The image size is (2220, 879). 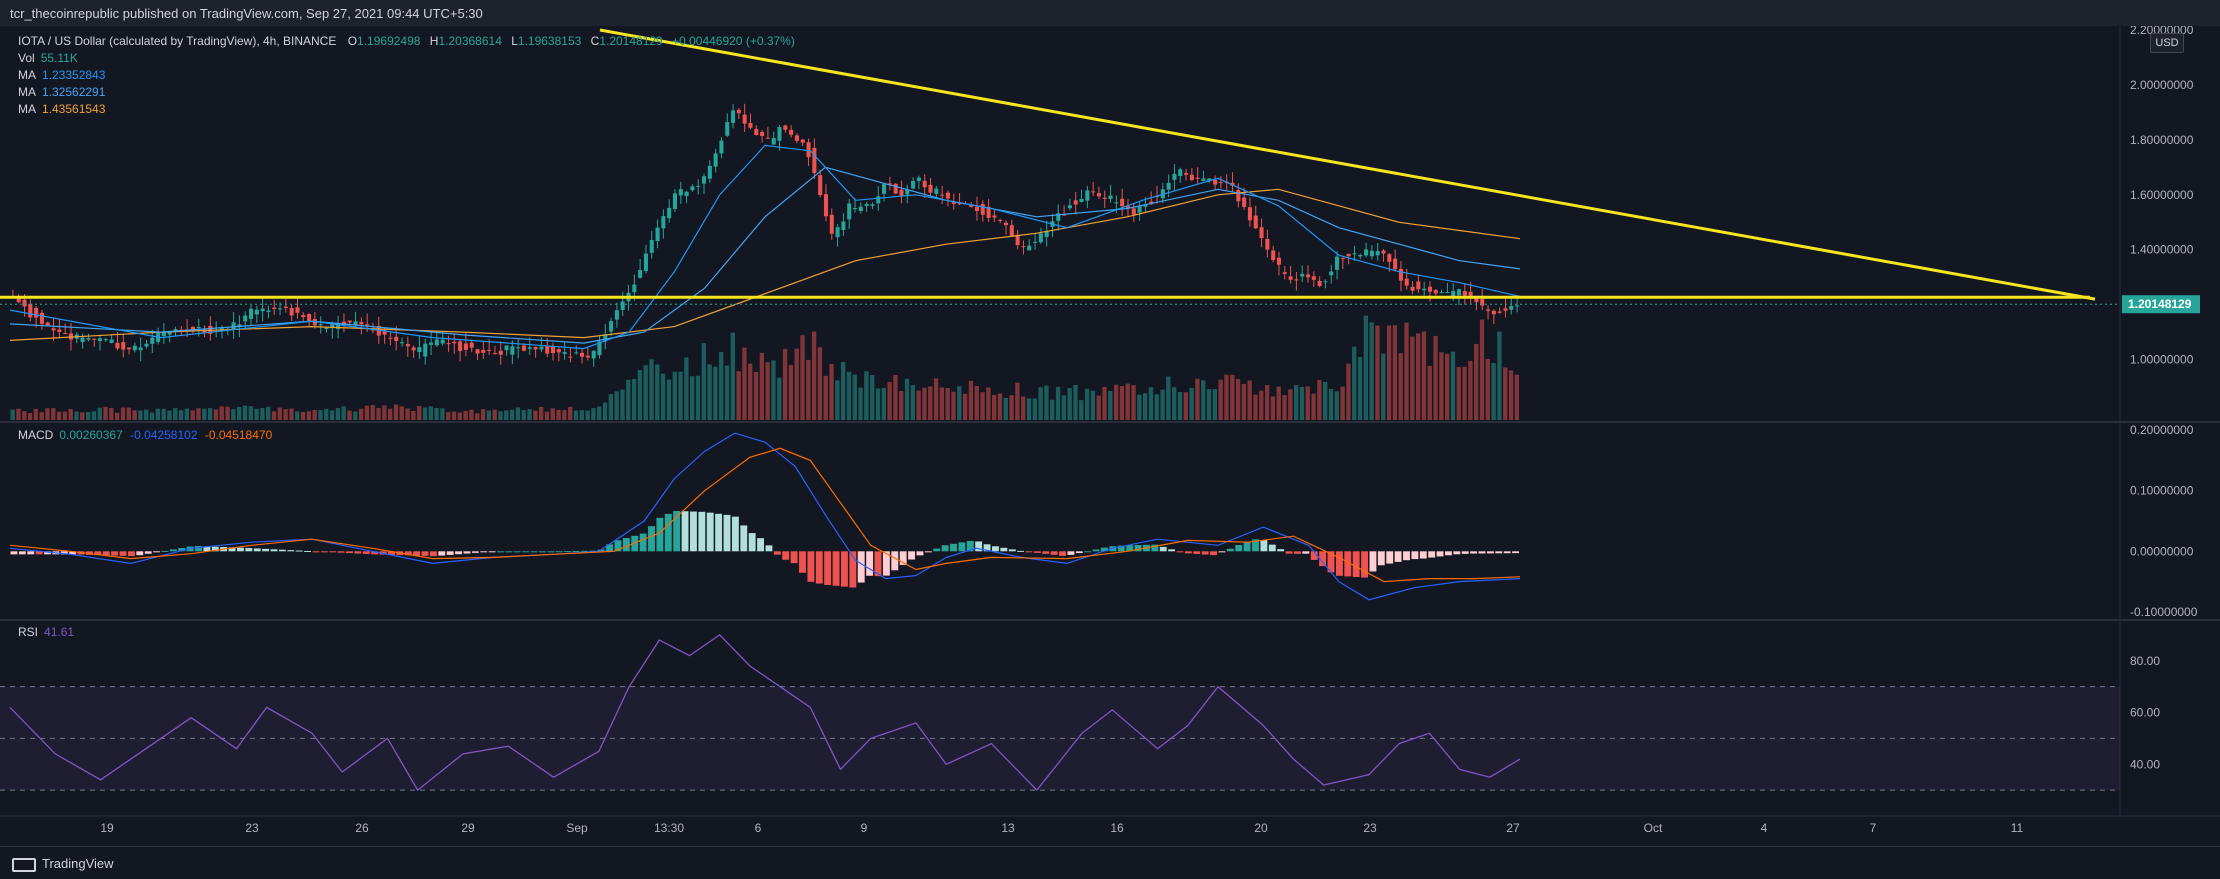 I want to click on time-axis-tick: 29, so click(x=468, y=828).